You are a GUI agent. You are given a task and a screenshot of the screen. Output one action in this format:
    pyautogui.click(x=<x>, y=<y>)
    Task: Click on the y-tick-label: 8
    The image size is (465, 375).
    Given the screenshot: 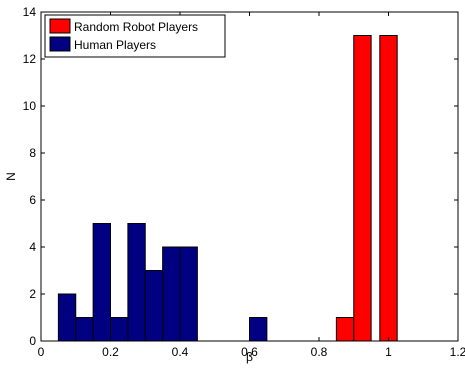 What is the action you would take?
    pyautogui.click(x=32, y=153)
    